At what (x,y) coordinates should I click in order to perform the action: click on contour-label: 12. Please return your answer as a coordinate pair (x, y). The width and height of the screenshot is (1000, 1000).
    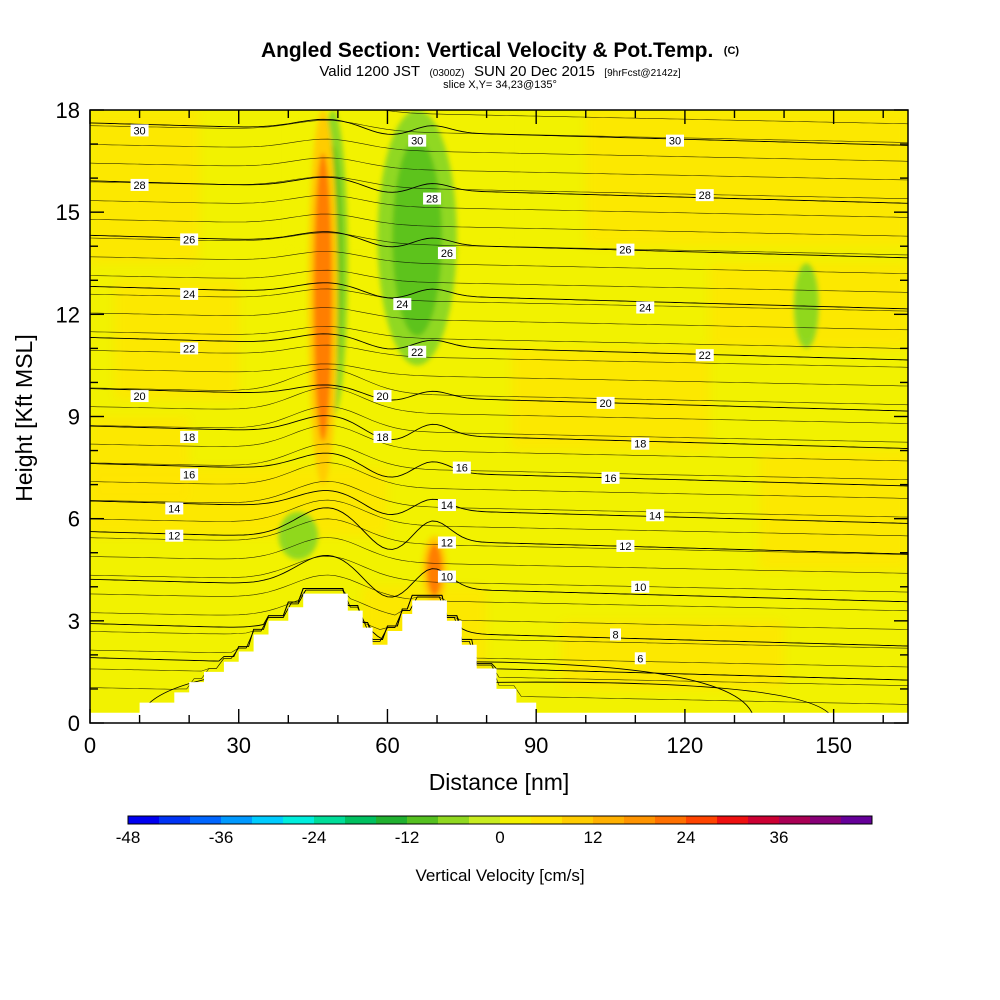
    Looking at the image, I should click on (174, 536).